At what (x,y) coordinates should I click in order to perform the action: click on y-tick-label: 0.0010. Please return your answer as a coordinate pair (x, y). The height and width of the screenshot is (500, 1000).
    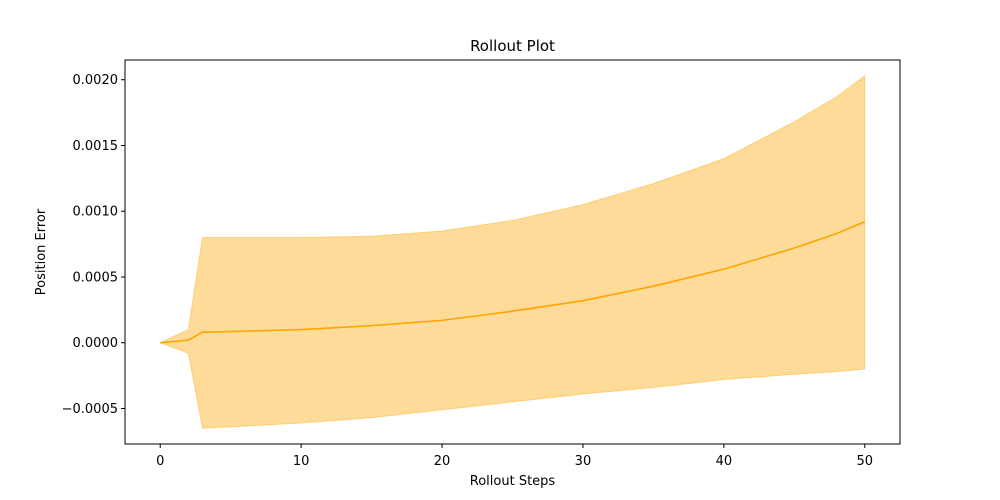
    Looking at the image, I should click on (96, 212).